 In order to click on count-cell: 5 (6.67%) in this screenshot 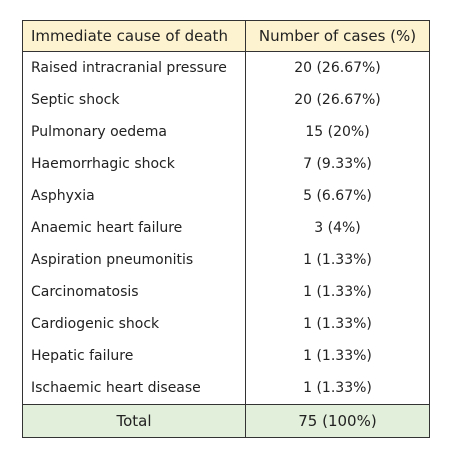, I will do `click(337, 196)`.